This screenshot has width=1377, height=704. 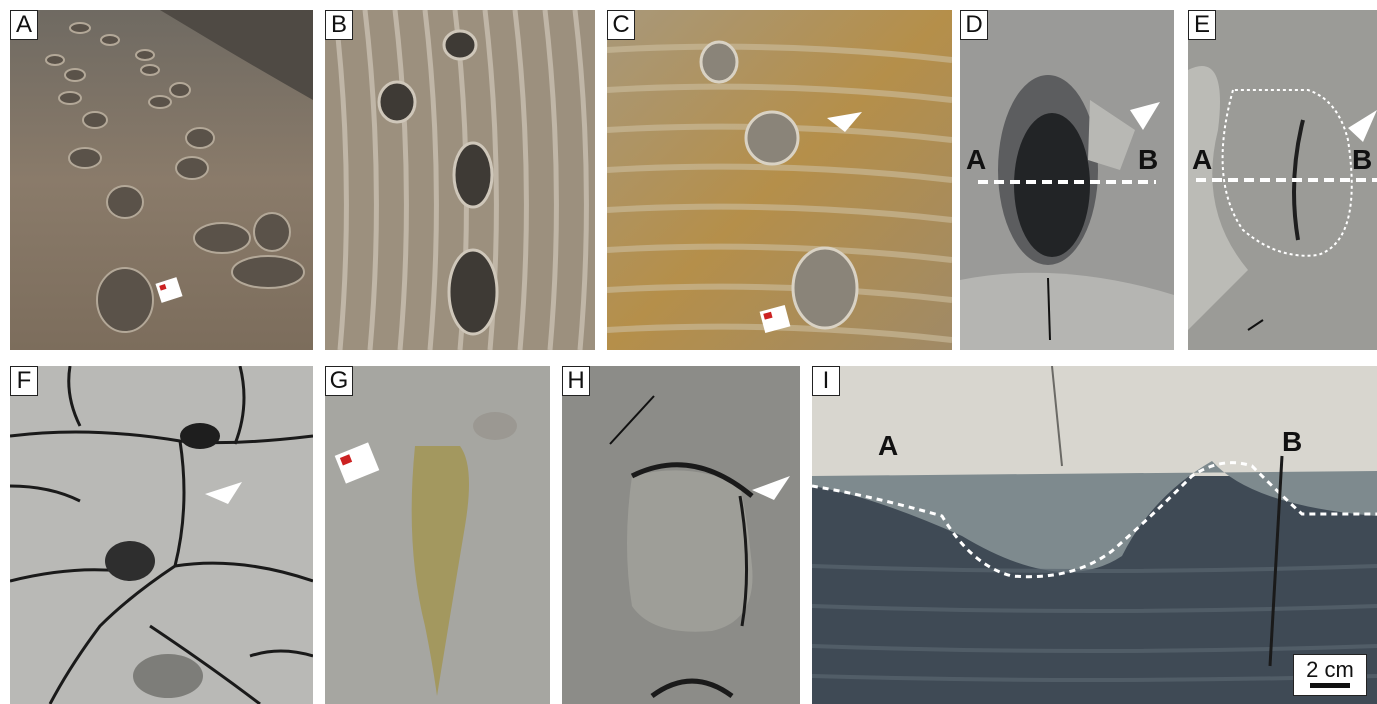 What do you see at coordinates (24, 381) in the screenshot?
I see `panel-letter: F` at bounding box center [24, 381].